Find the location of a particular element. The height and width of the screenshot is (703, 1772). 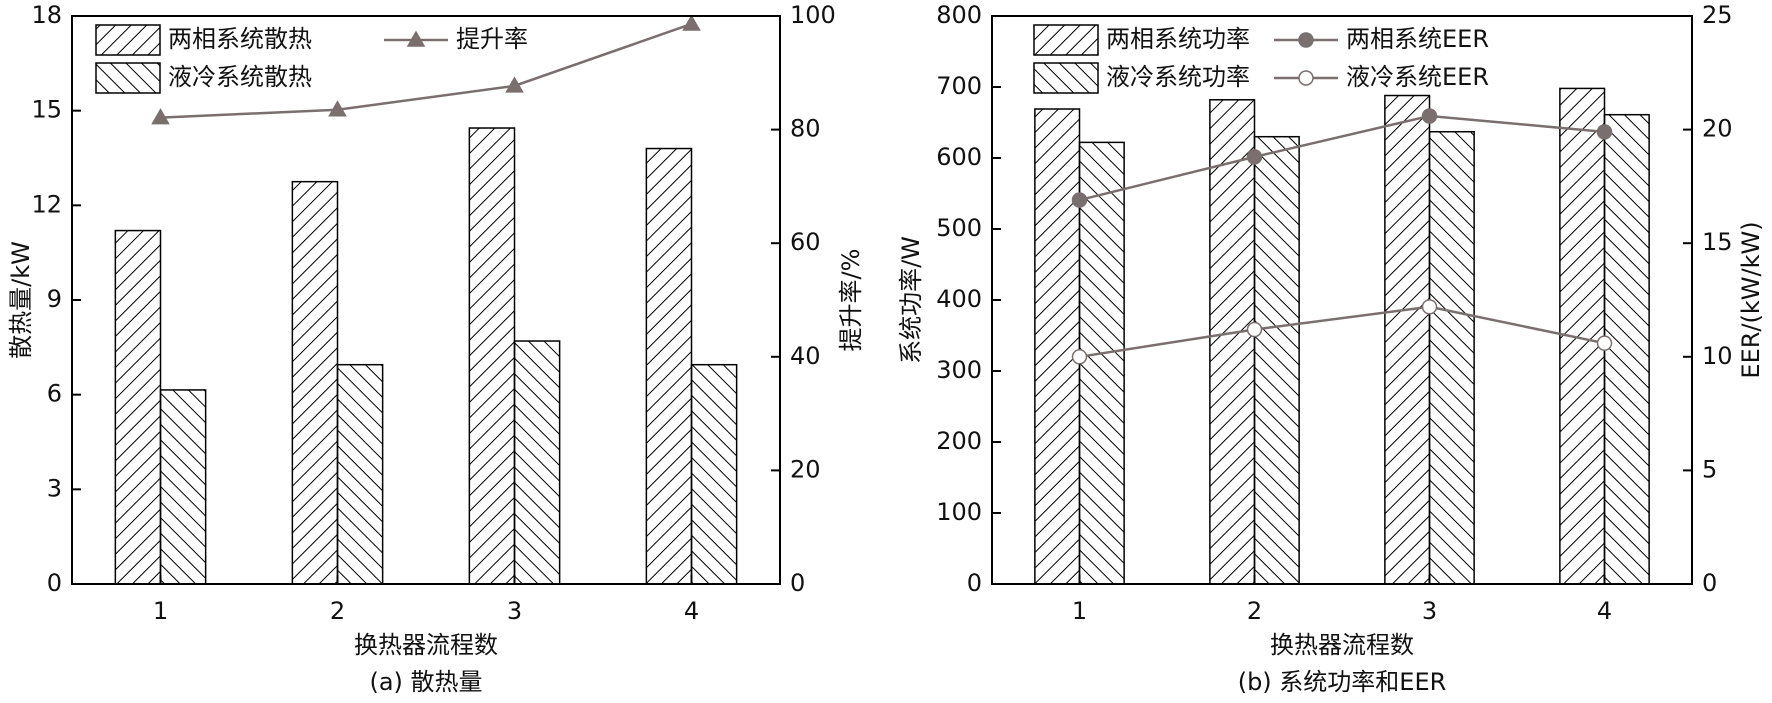

y-tick-label: 700 is located at coordinates (959, 86).